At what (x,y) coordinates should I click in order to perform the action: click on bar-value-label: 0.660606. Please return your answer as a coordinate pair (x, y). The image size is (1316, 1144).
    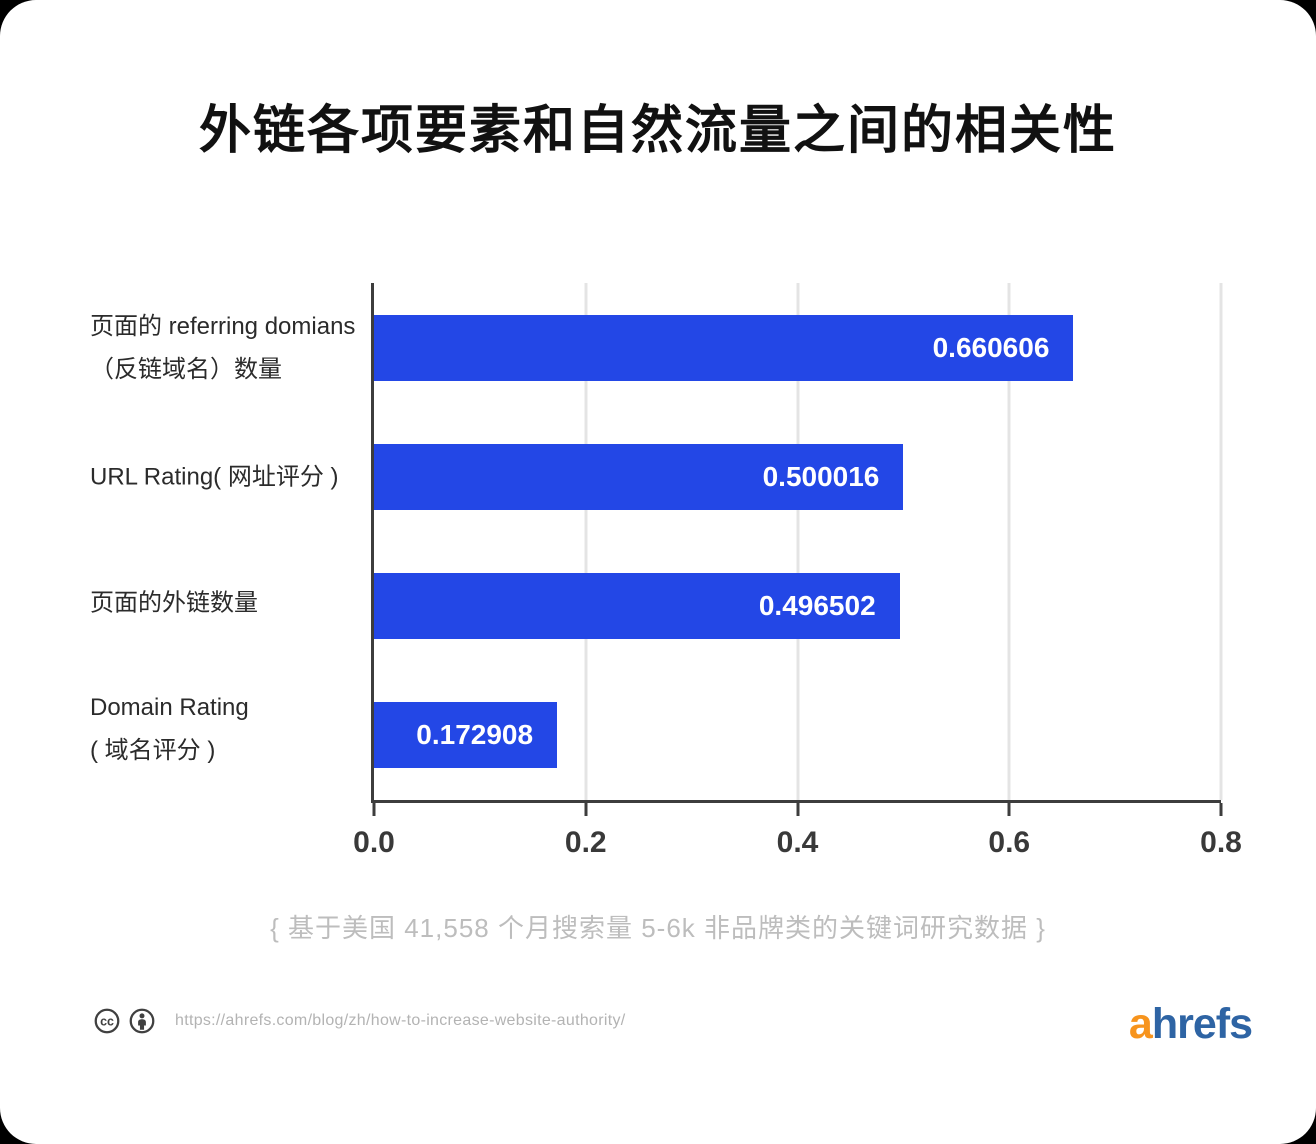
    Looking at the image, I should click on (991, 347).